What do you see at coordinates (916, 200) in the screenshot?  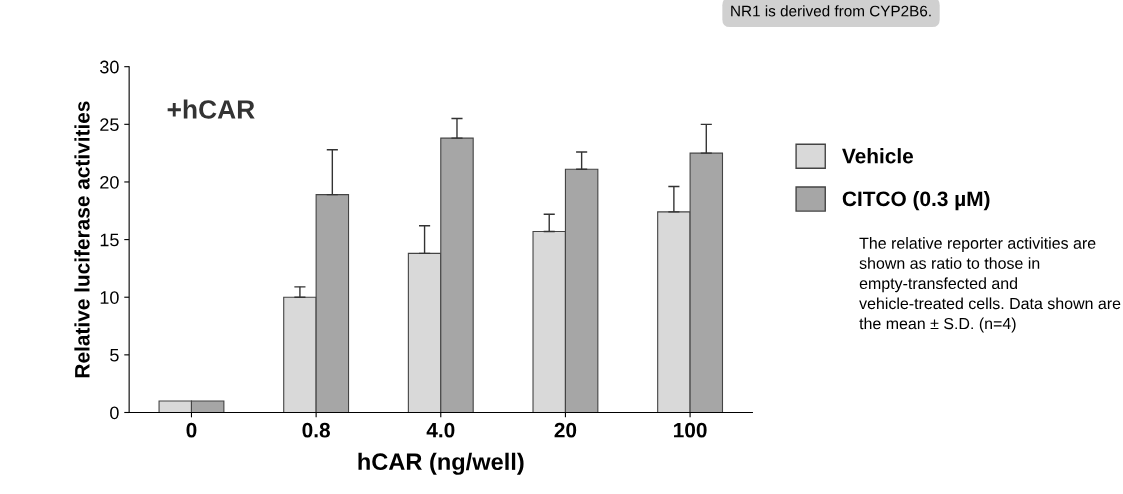 I see `legend-label: CITCO (0.3 µM)` at bounding box center [916, 200].